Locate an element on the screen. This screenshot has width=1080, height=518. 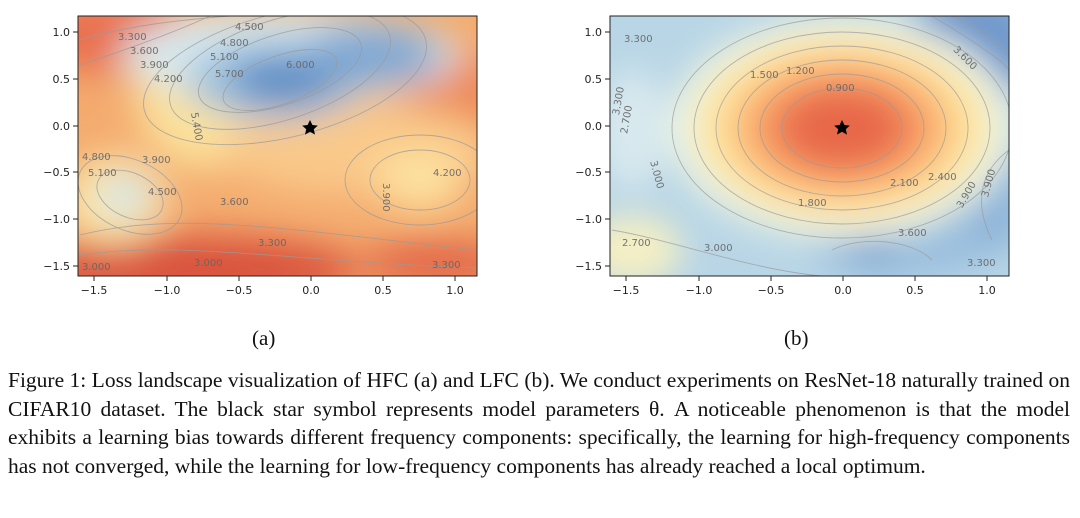
contour-label: 1.500 is located at coordinates (764, 75).